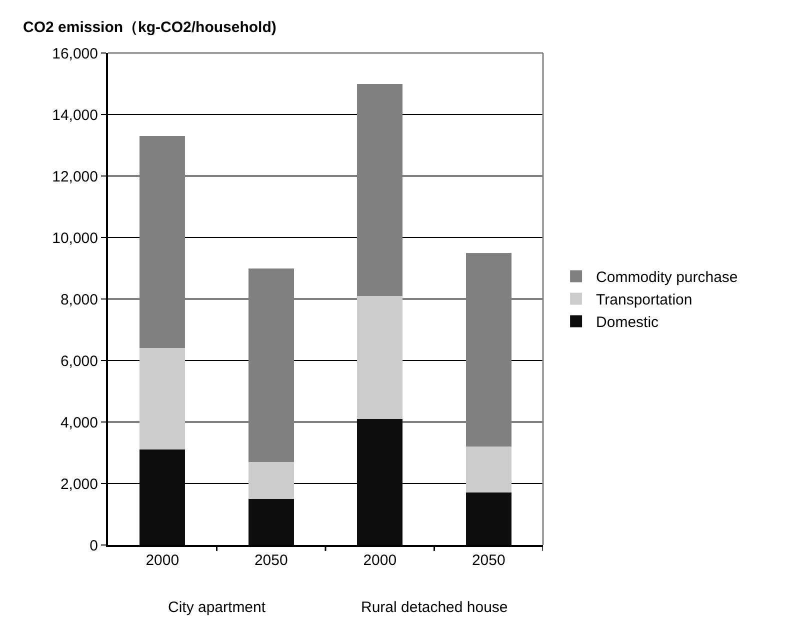  What do you see at coordinates (79, 299) in the screenshot?
I see `y-tick-label: 8,000` at bounding box center [79, 299].